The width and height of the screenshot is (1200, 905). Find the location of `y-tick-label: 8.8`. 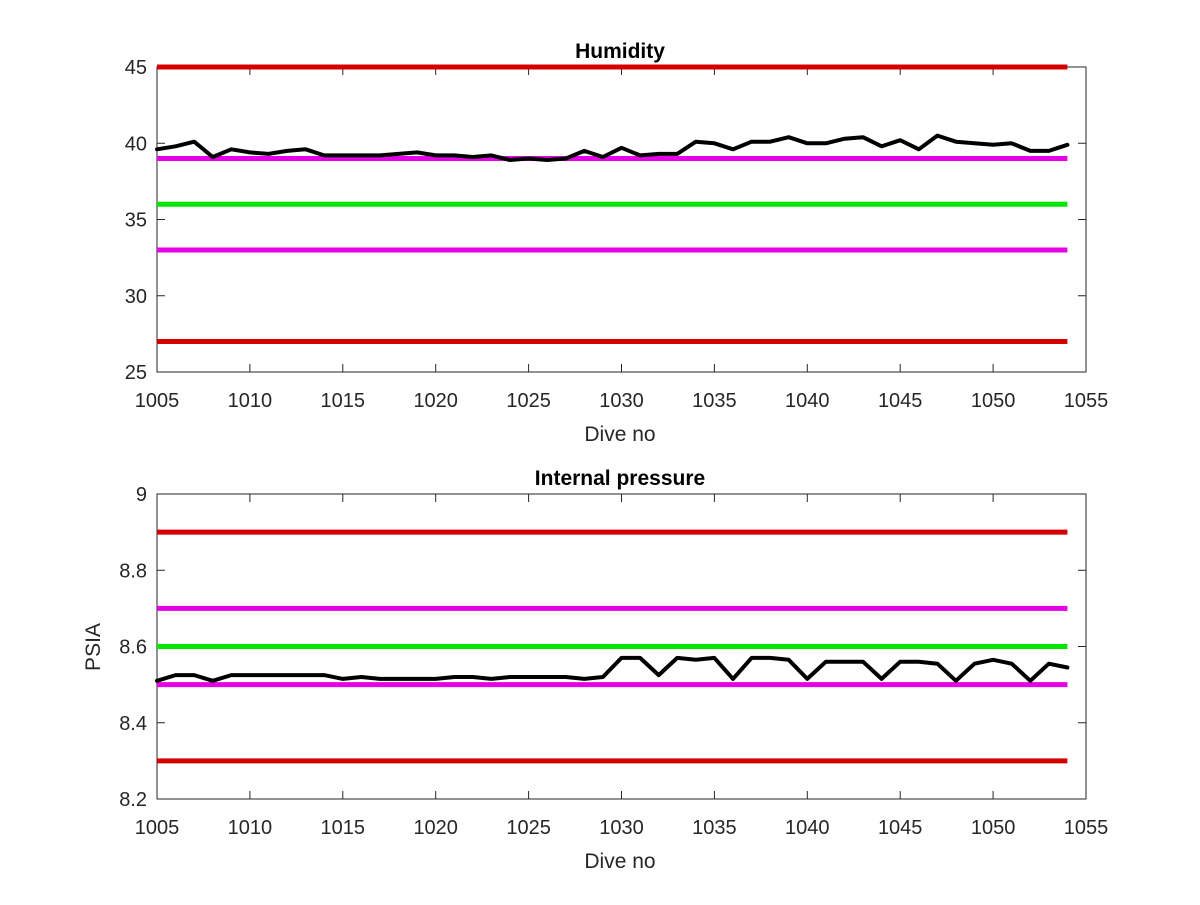

y-tick-label: 8.8 is located at coordinates (133, 571).